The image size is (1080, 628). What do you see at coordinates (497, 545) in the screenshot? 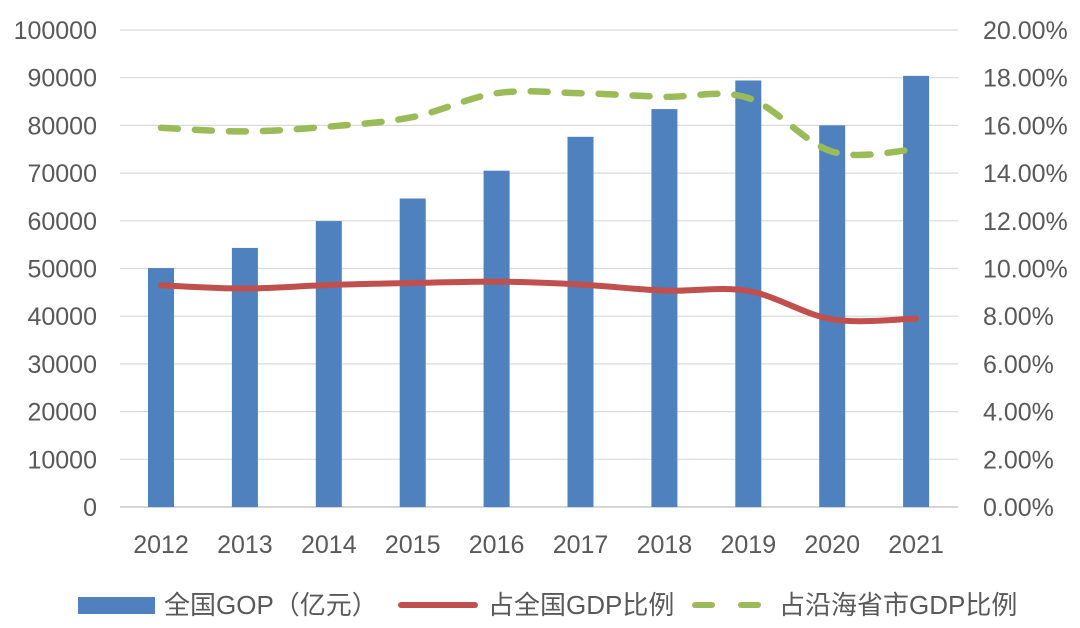
I see `x-axis-label-2016: 2016` at bounding box center [497, 545].